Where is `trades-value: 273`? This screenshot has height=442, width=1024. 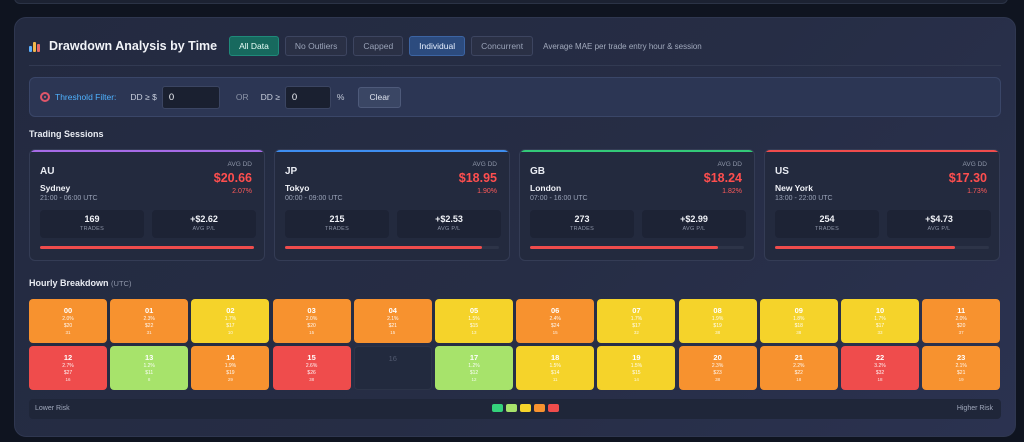 trades-value: 273 is located at coordinates (582, 219).